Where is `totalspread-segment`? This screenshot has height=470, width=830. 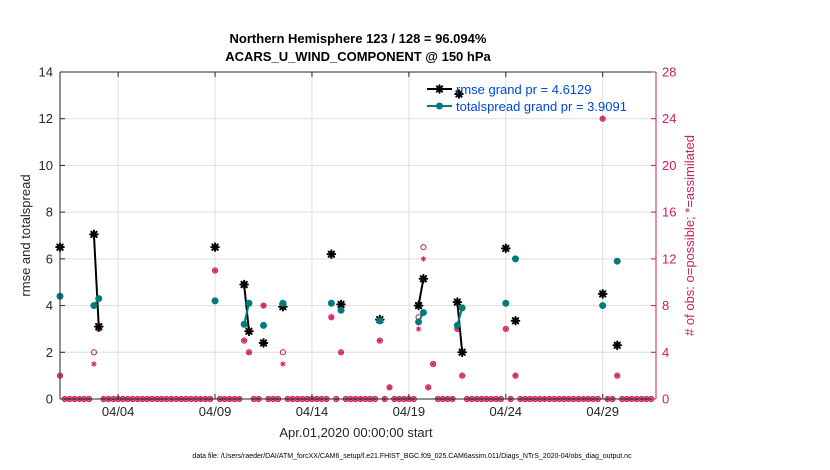
totalspread-segment is located at coordinates (246, 314).